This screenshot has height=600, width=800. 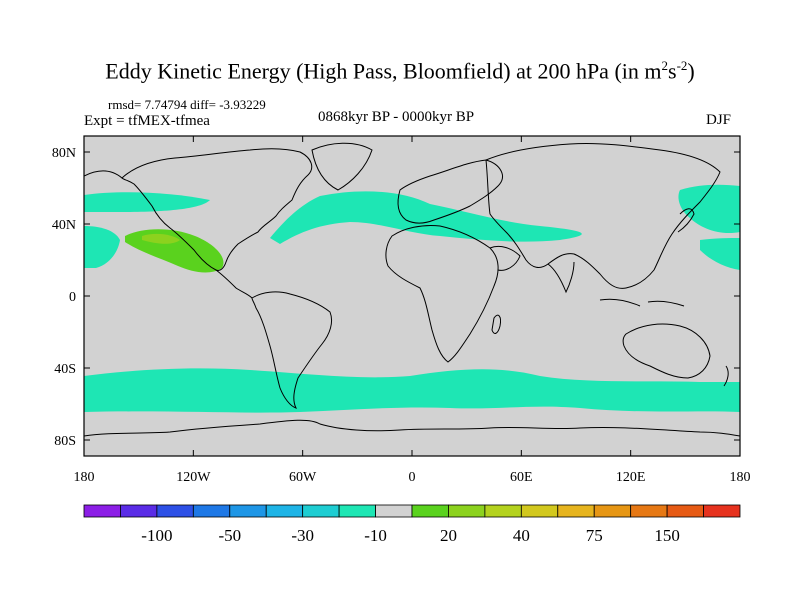 I want to click on colorbar-label: 75, so click(x=594, y=535).